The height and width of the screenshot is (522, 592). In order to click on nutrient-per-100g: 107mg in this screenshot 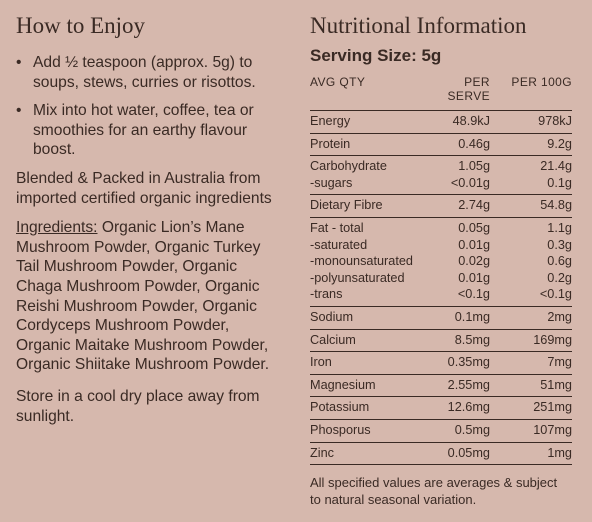, I will do `click(552, 429)`.